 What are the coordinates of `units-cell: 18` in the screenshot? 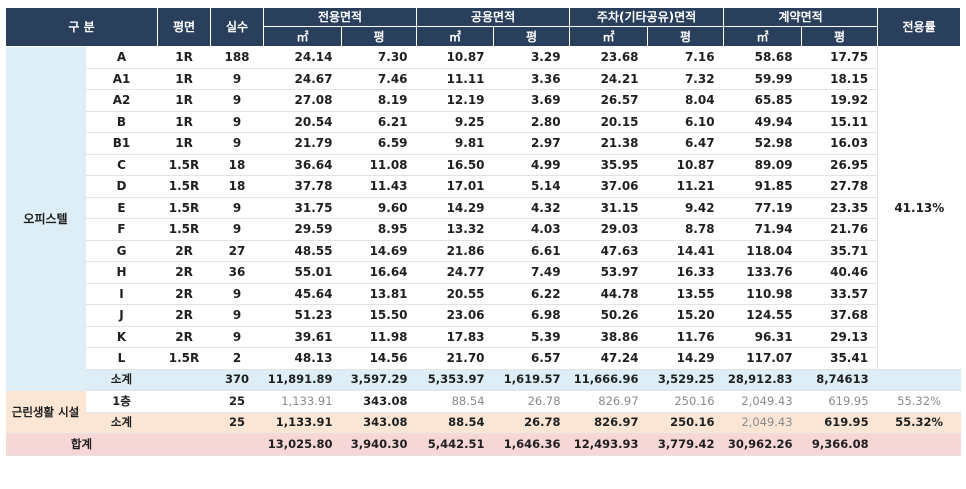 It's located at (237, 165).